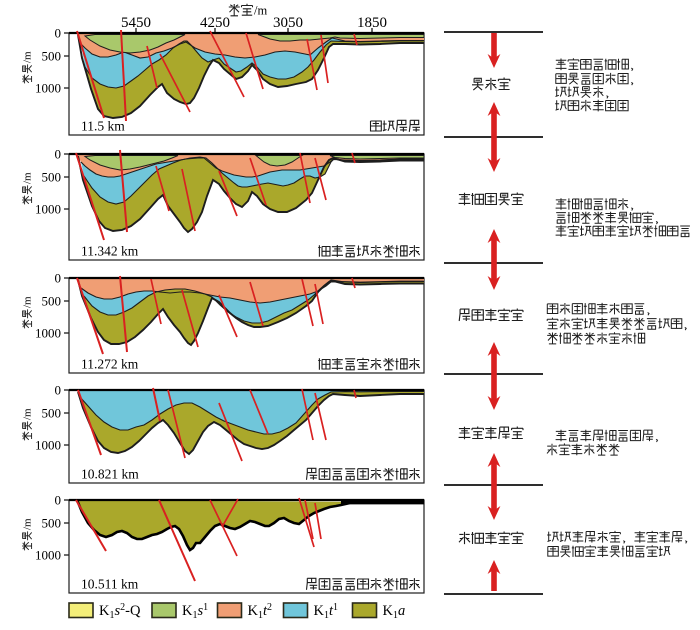  What do you see at coordinates (260, 611) in the screenshot?
I see `svg-text: K1t2` at bounding box center [260, 611].